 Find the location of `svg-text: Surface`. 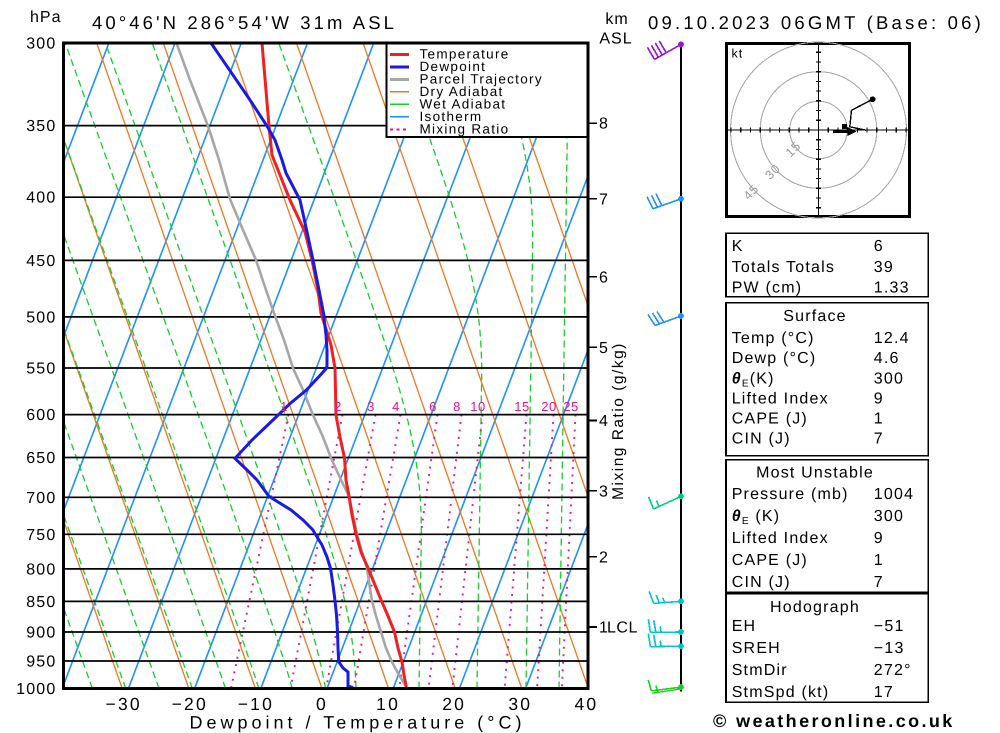

svg-text: Surface is located at coordinates (815, 316).